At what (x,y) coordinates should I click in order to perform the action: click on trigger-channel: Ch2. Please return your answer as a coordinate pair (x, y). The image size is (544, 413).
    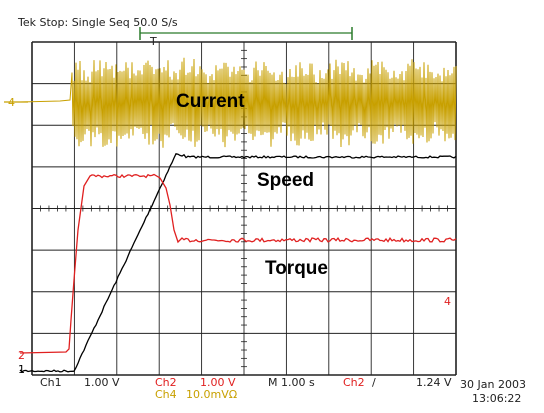
    Looking at the image, I should click on (354, 382).